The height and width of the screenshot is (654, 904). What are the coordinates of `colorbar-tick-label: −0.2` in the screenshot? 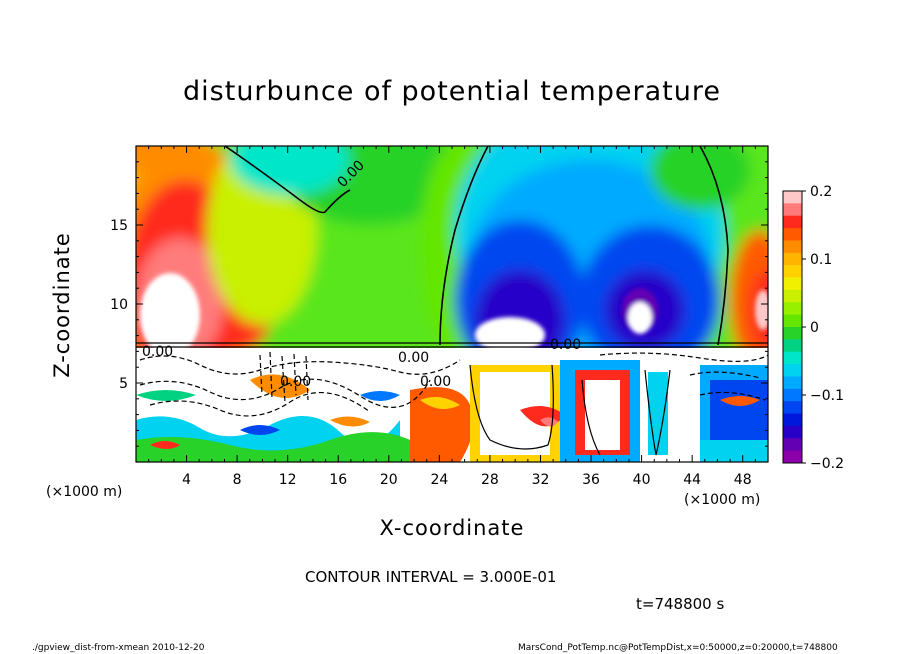 It's located at (827, 464).